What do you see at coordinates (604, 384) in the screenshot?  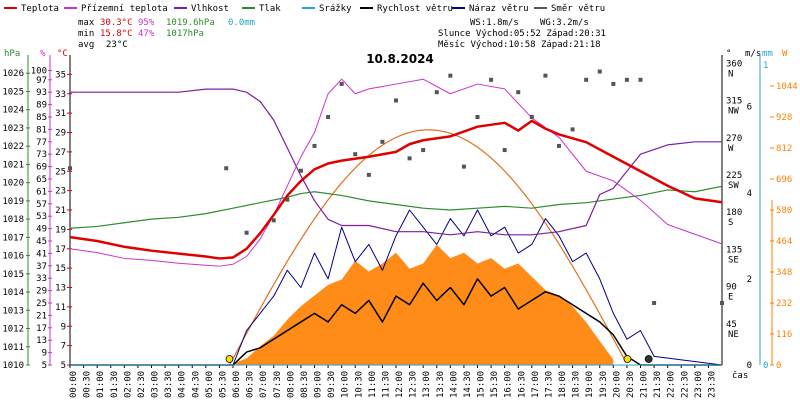 I see `x-tick-label: 19:30` at bounding box center [604, 384].